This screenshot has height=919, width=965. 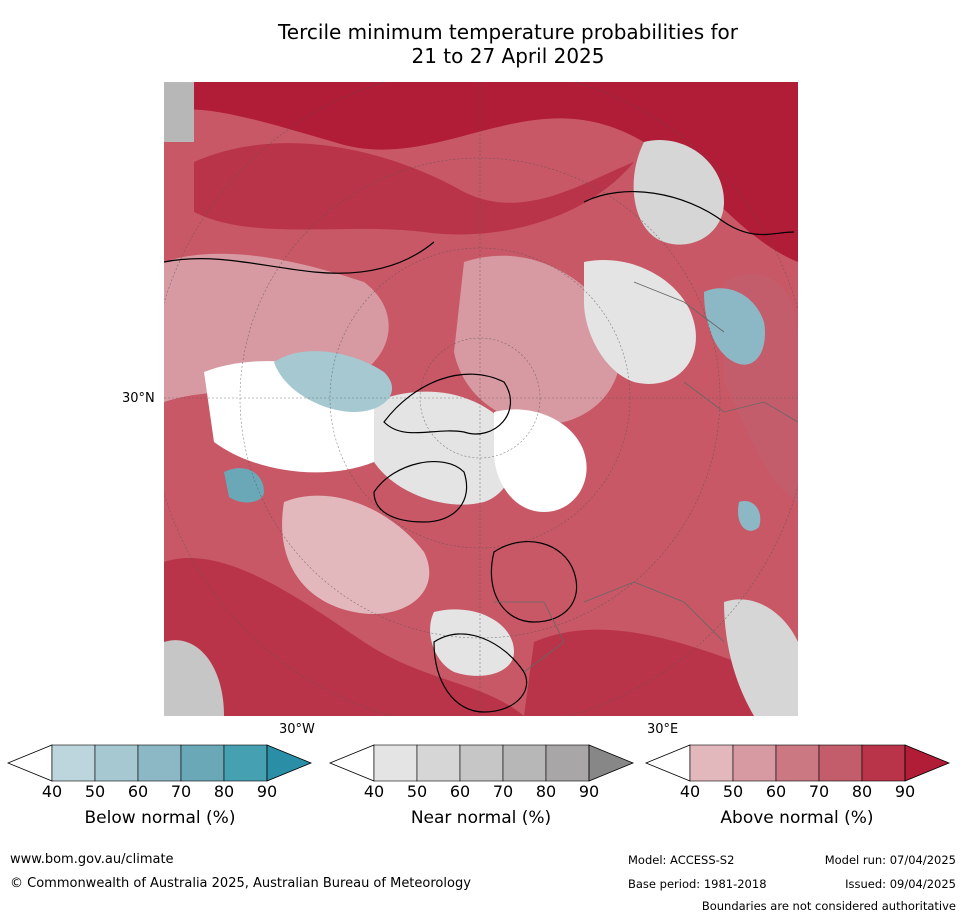 I want to click on cbar-near-tick: 80, so click(x=546, y=791).